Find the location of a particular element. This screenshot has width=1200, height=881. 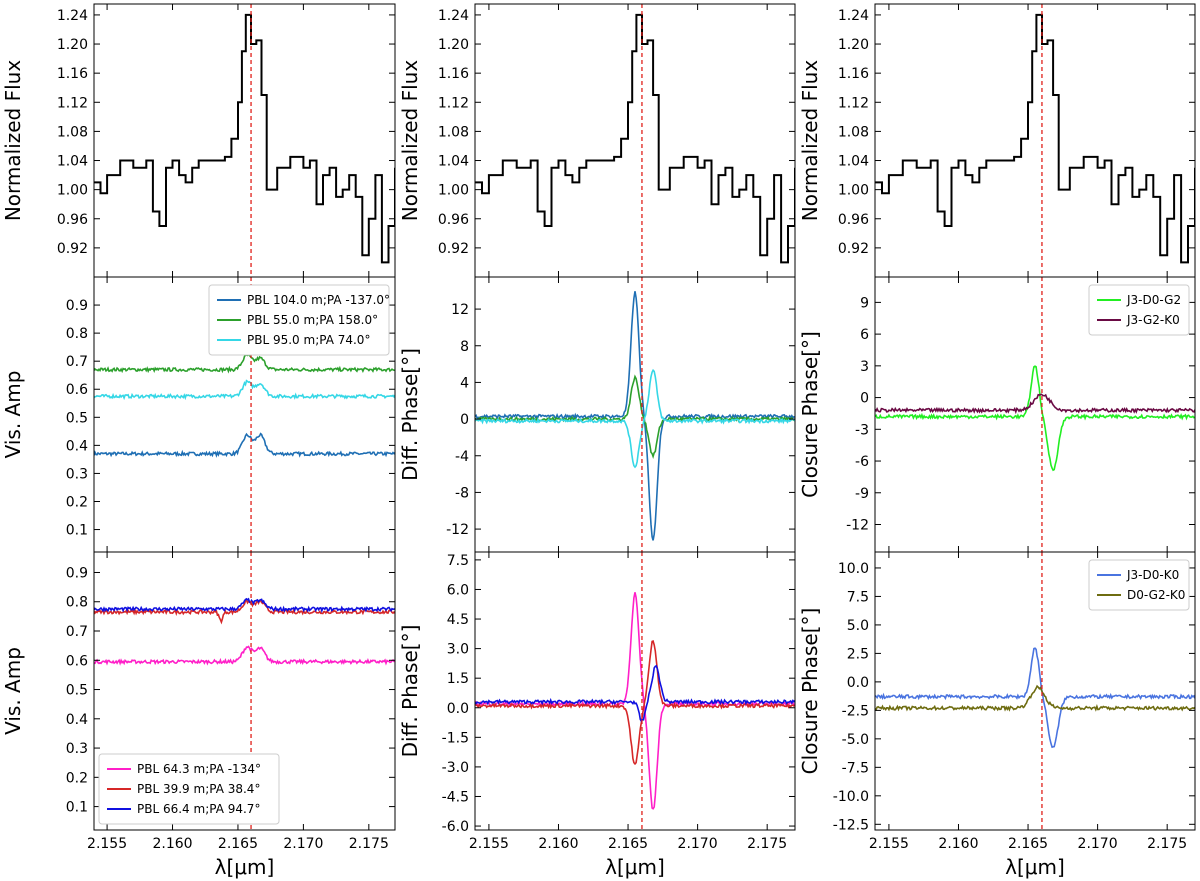

y-tick-label: 0.0 is located at coordinates (458, 709).